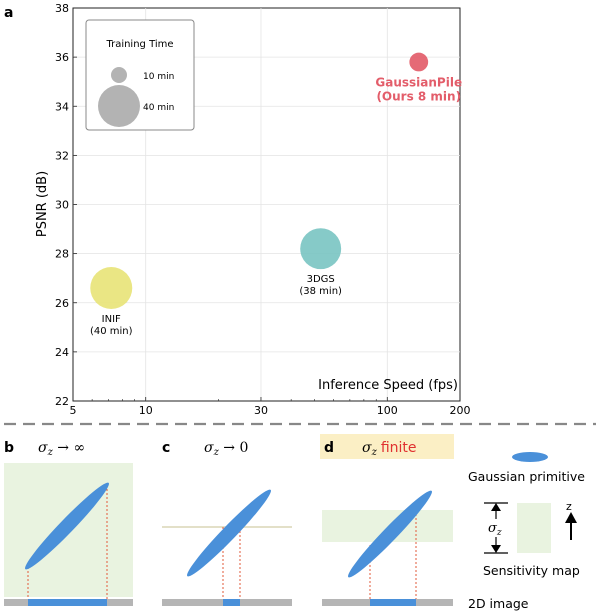  Describe the element at coordinates (261, 410) in the screenshot. I see `x-tick-label: 30` at that location.